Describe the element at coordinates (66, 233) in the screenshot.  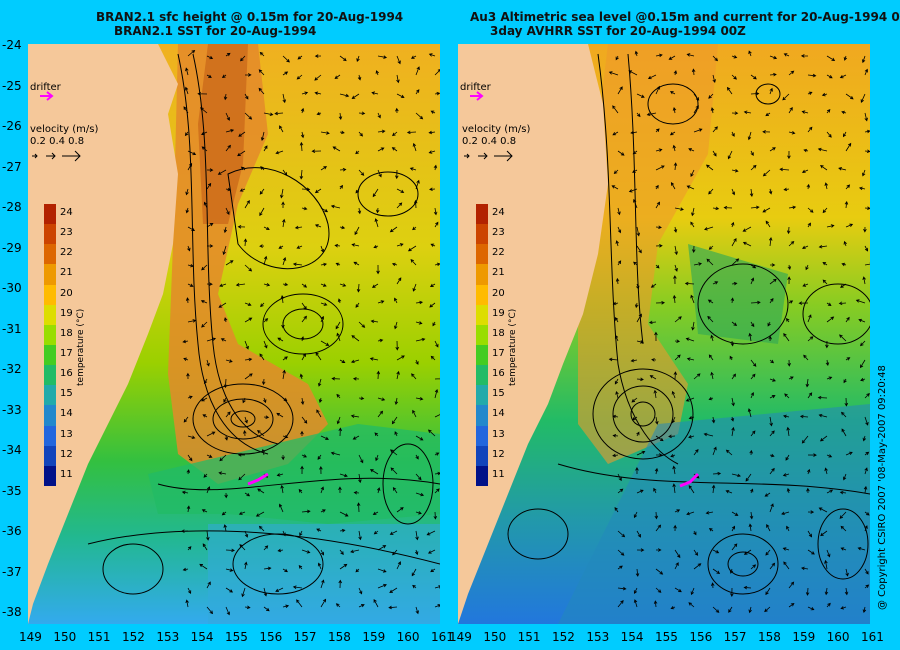
I see `colorbar-tick: 23` at that location.